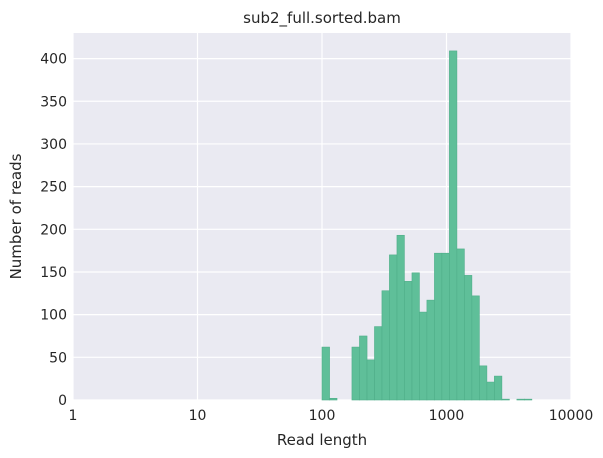 The width and height of the screenshot is (603, 458). Describe the element at coordinates (53, 145) in the screenshot. I see `y-tick-label: 300` at that location.